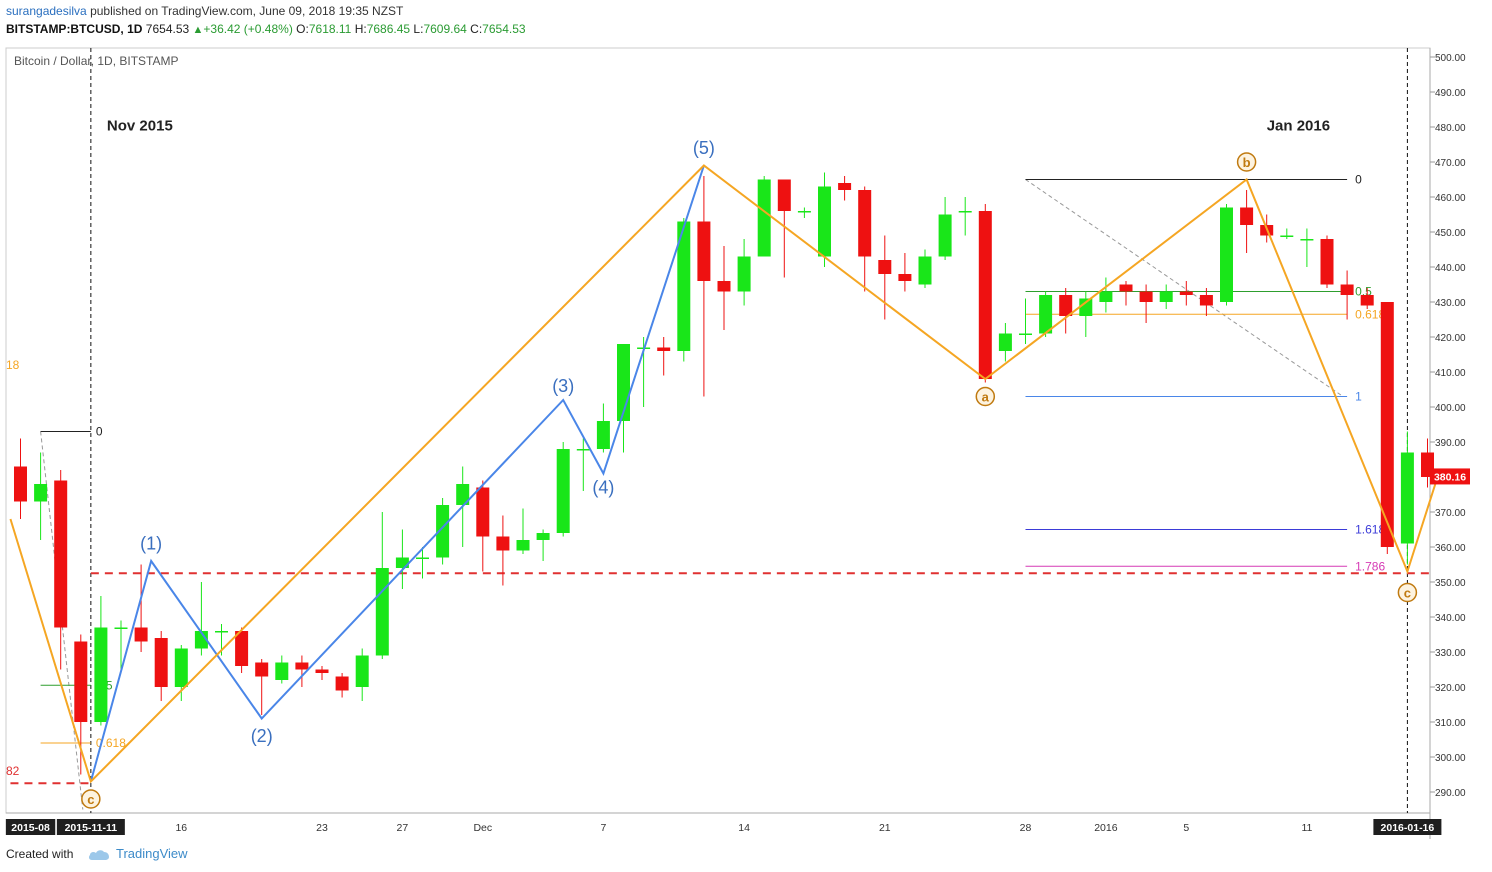 The width and height of the screenshot is (1492, 872). I want to click on offscreen-level-label: 18, so click(13, 365).